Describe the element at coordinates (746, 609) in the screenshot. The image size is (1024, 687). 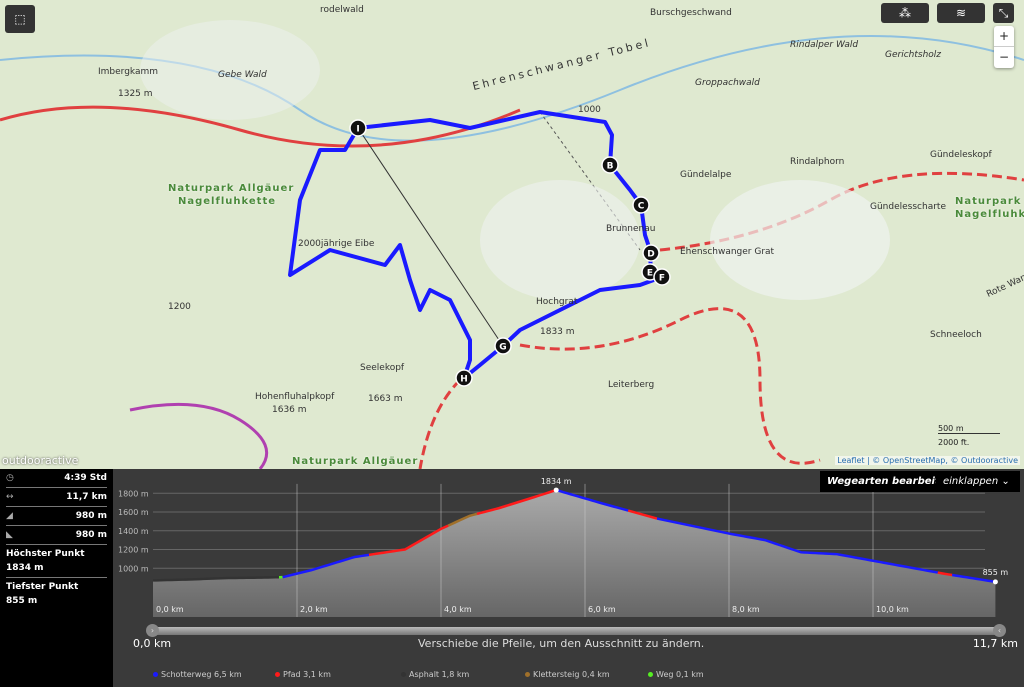
I see `x-tick-label: 8,0 km` at that location.